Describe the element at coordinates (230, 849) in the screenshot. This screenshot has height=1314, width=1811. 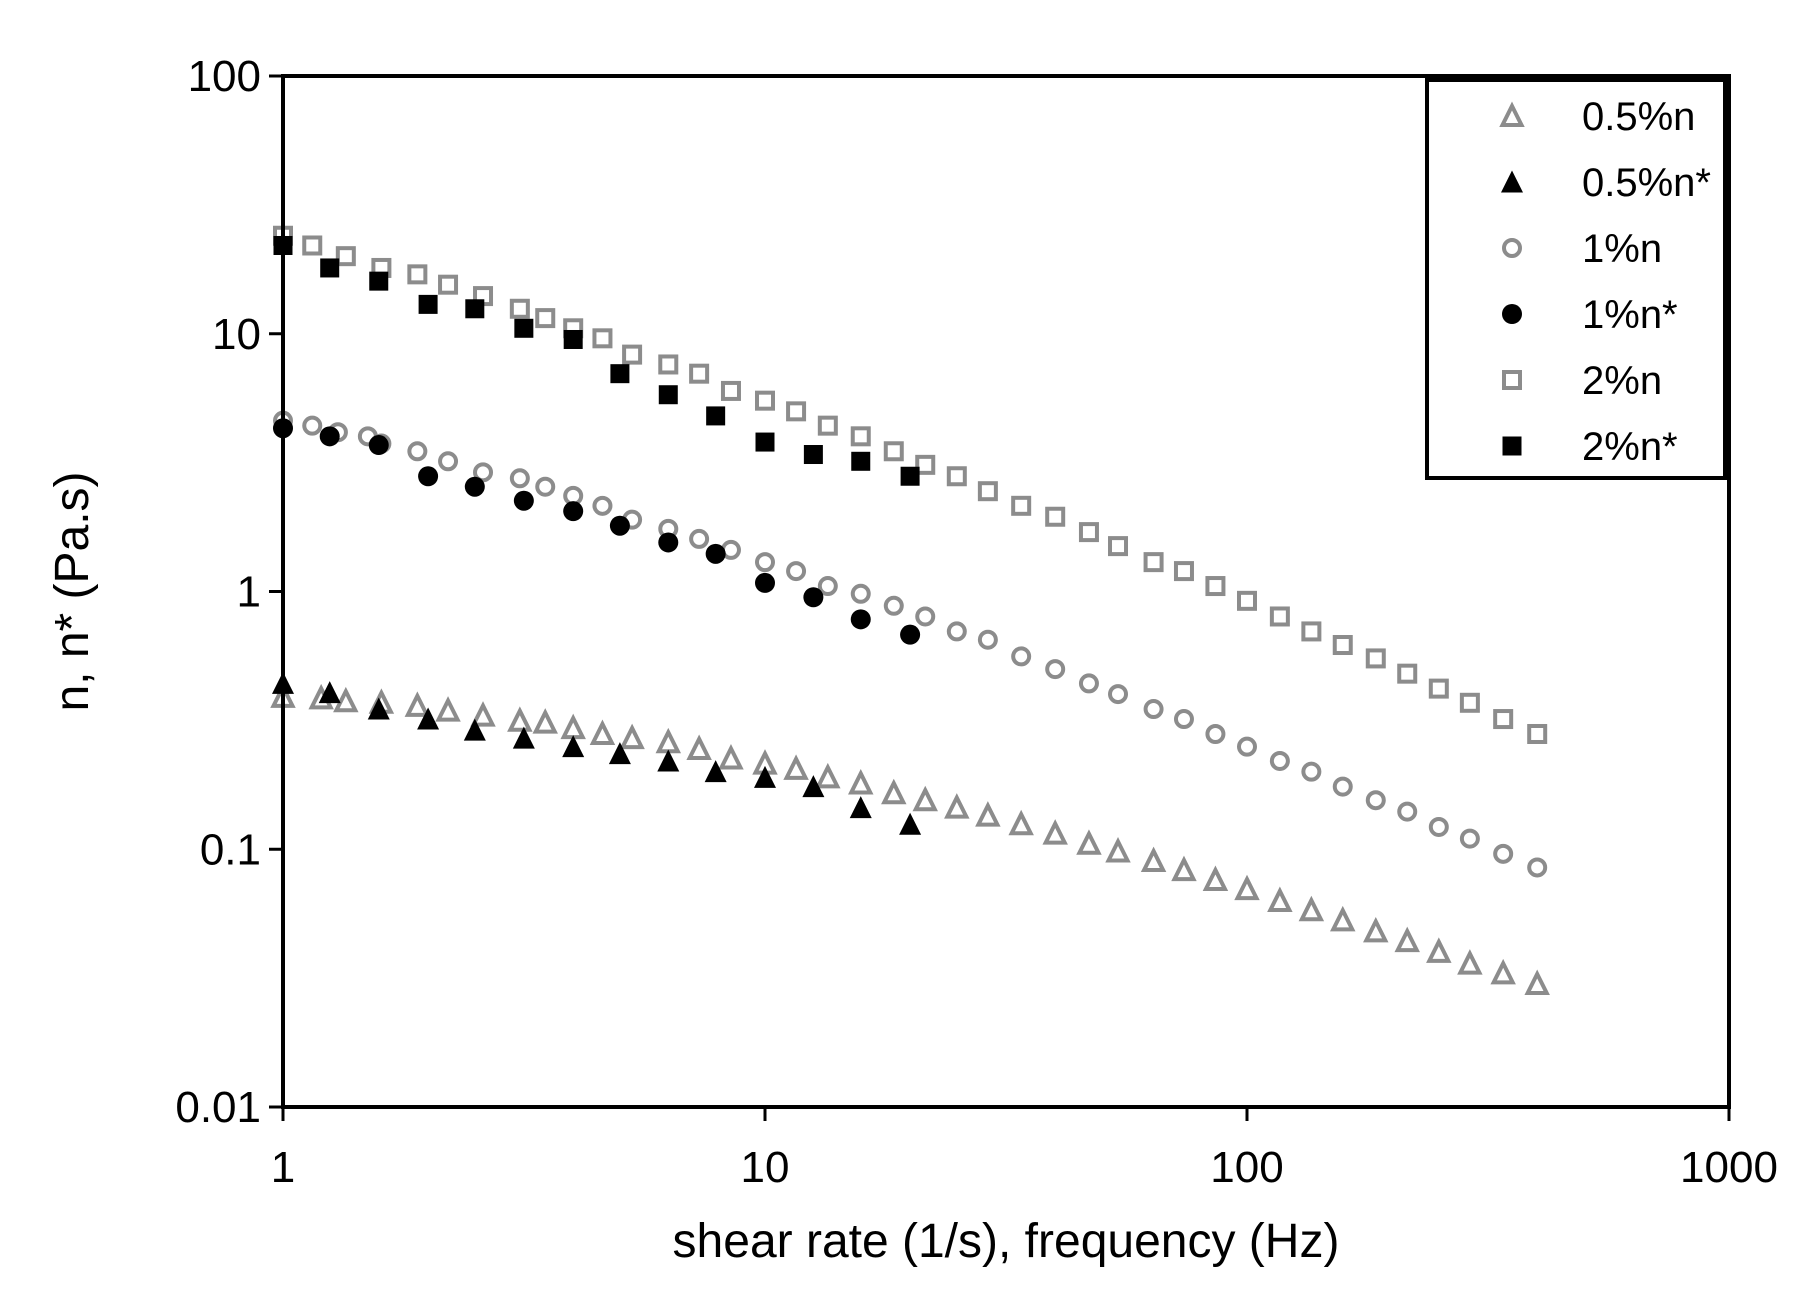
I see `y-tick-label: 0.1` at that location.